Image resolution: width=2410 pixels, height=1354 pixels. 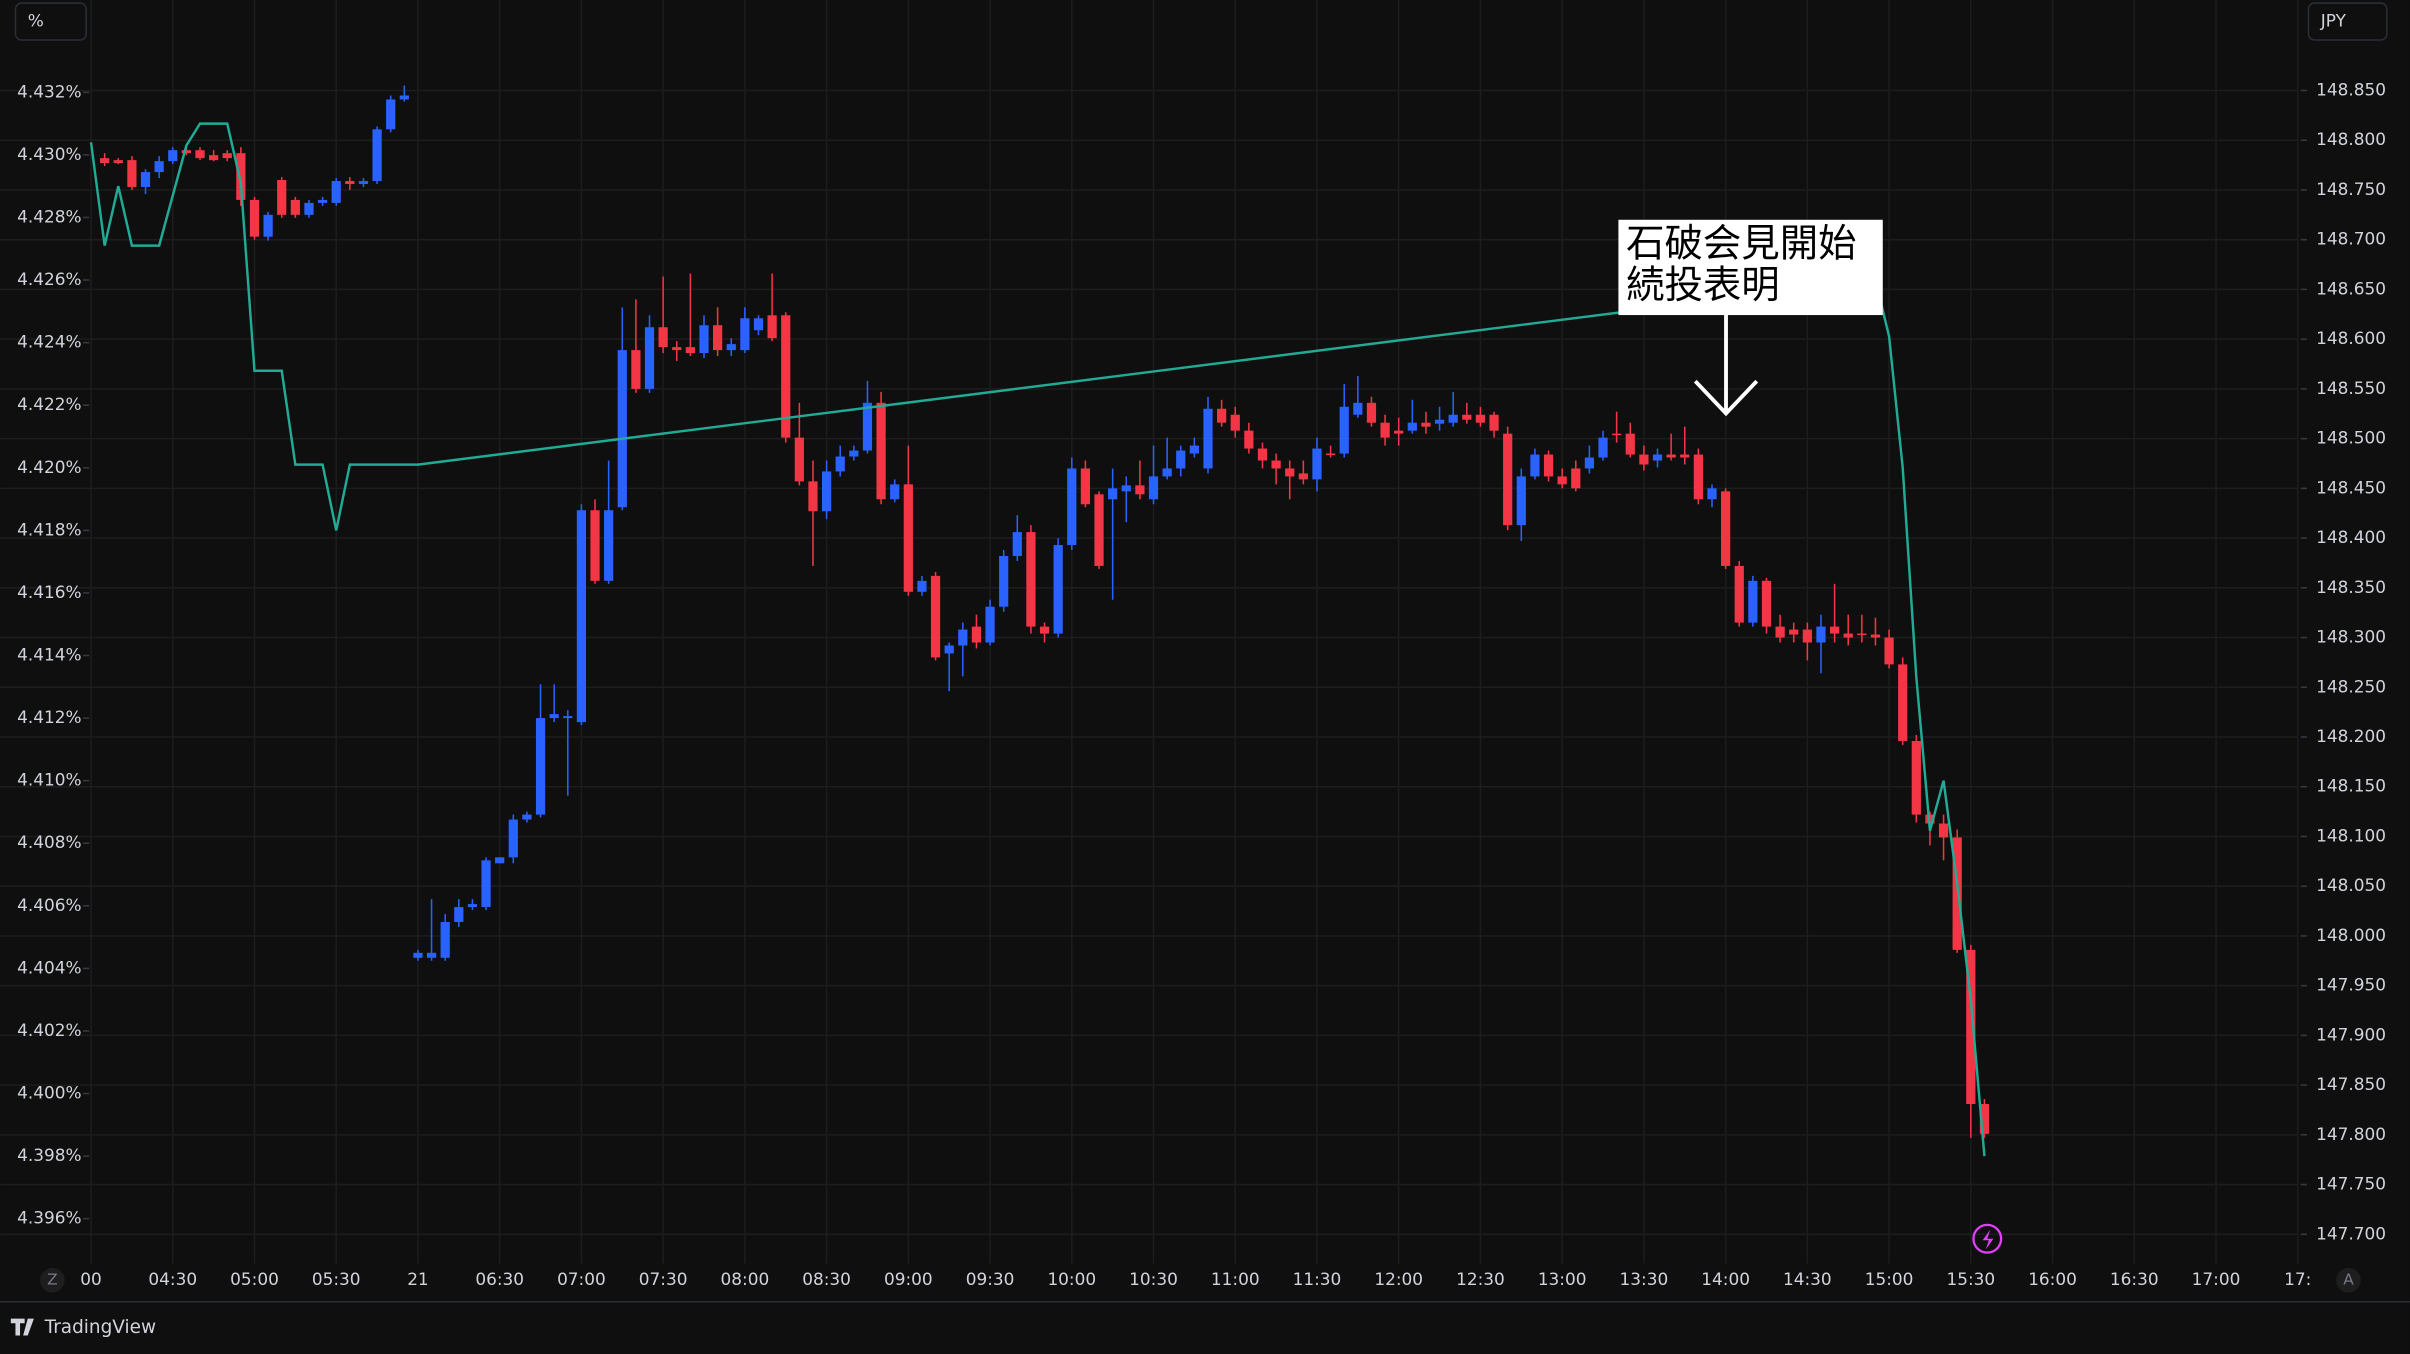 I want to click on y2-tick-label: 147.750, so click(x=2351, y=1184).